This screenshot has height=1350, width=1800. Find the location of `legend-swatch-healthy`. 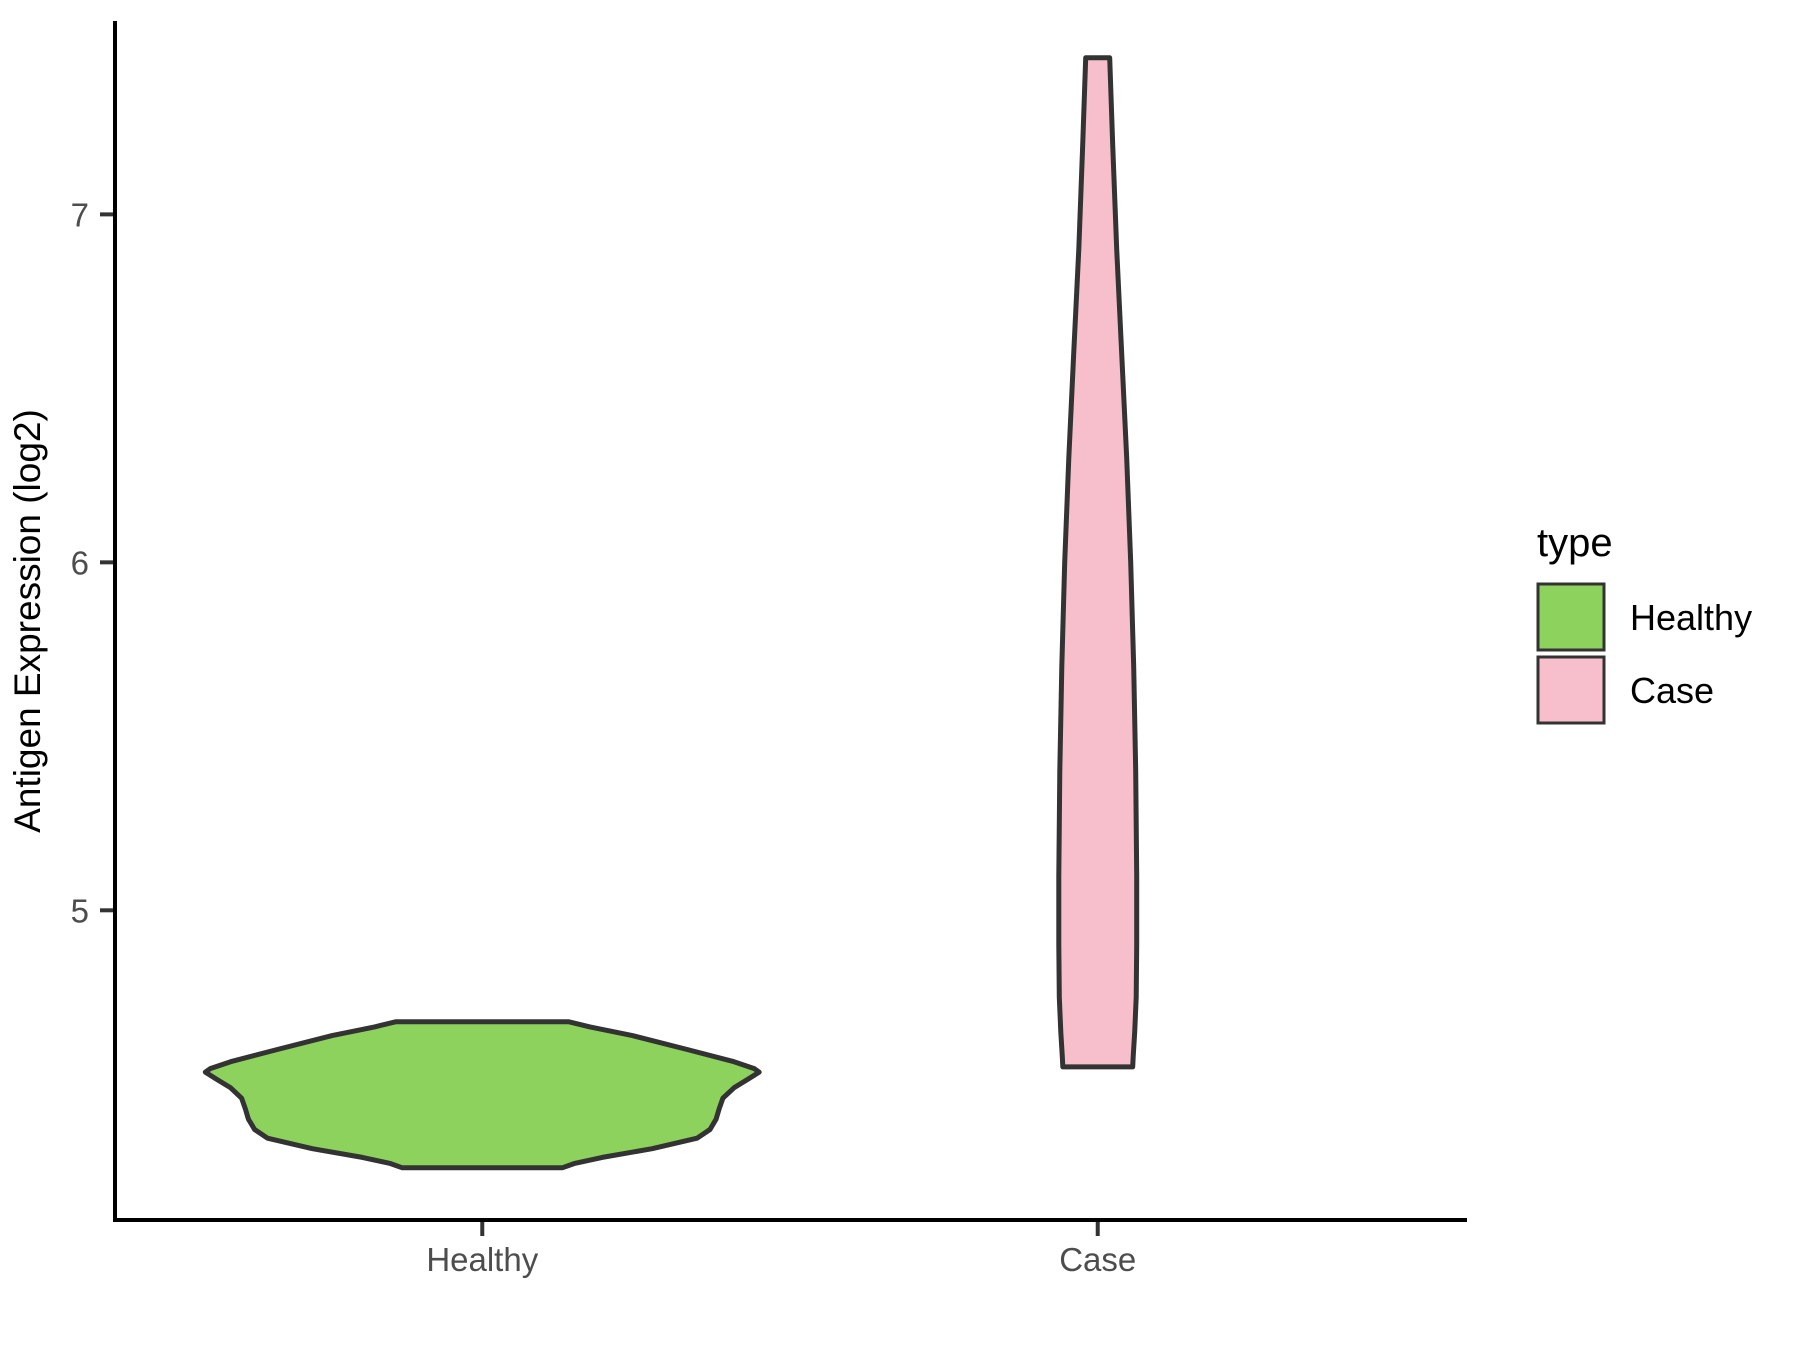

legend-swatch-healthy is located at coordinates (1571, 617).